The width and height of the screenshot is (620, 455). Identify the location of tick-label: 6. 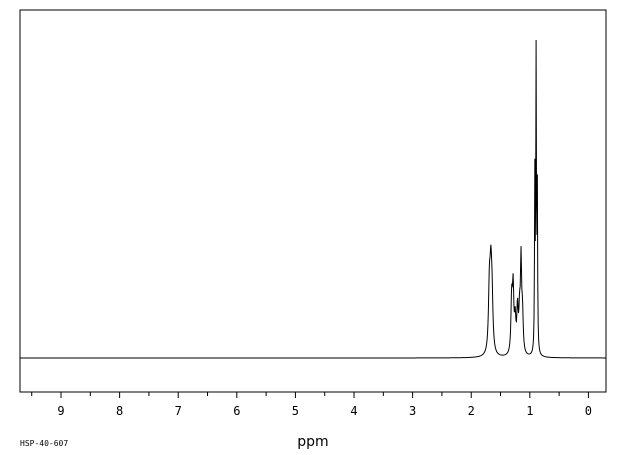
(236, 411).